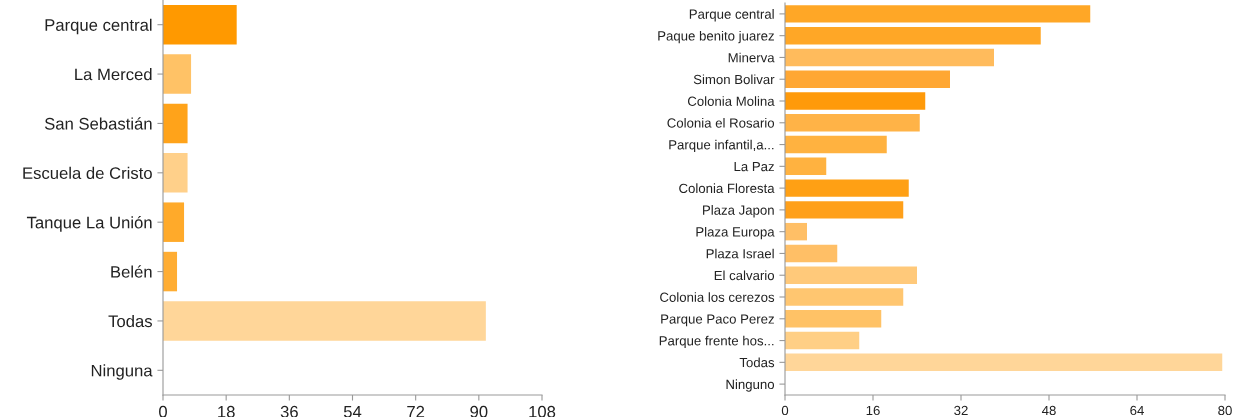 The width and height of the screenshot is (1249, 417). I want to click on x-tick-label: 18, so click(226, 411).